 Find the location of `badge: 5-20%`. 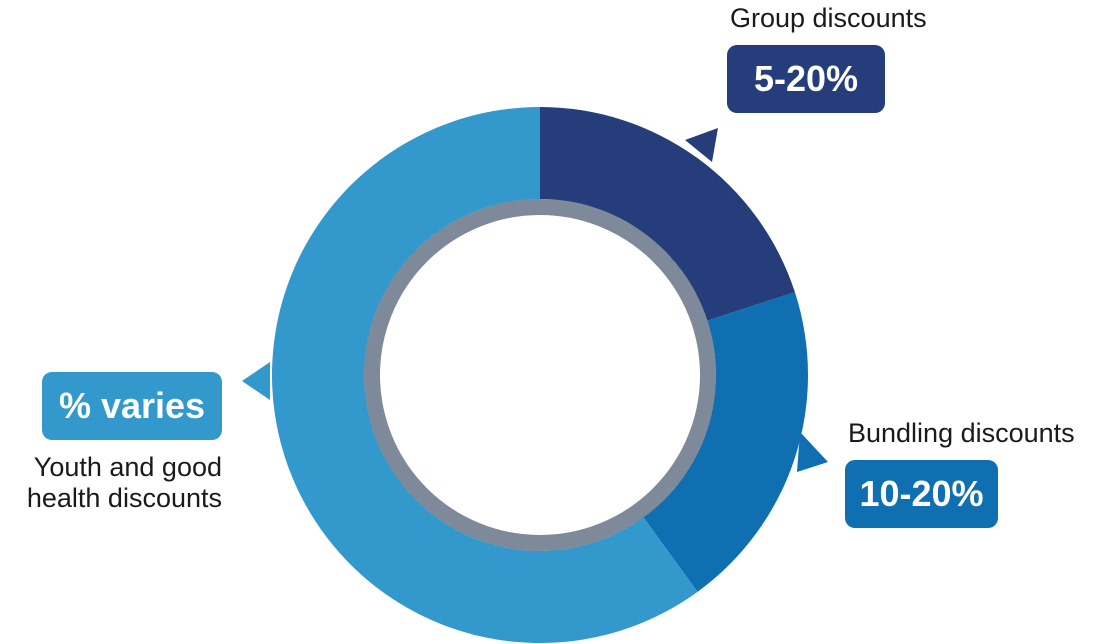

badge: 5-20% is located at coordinates (806, 79).